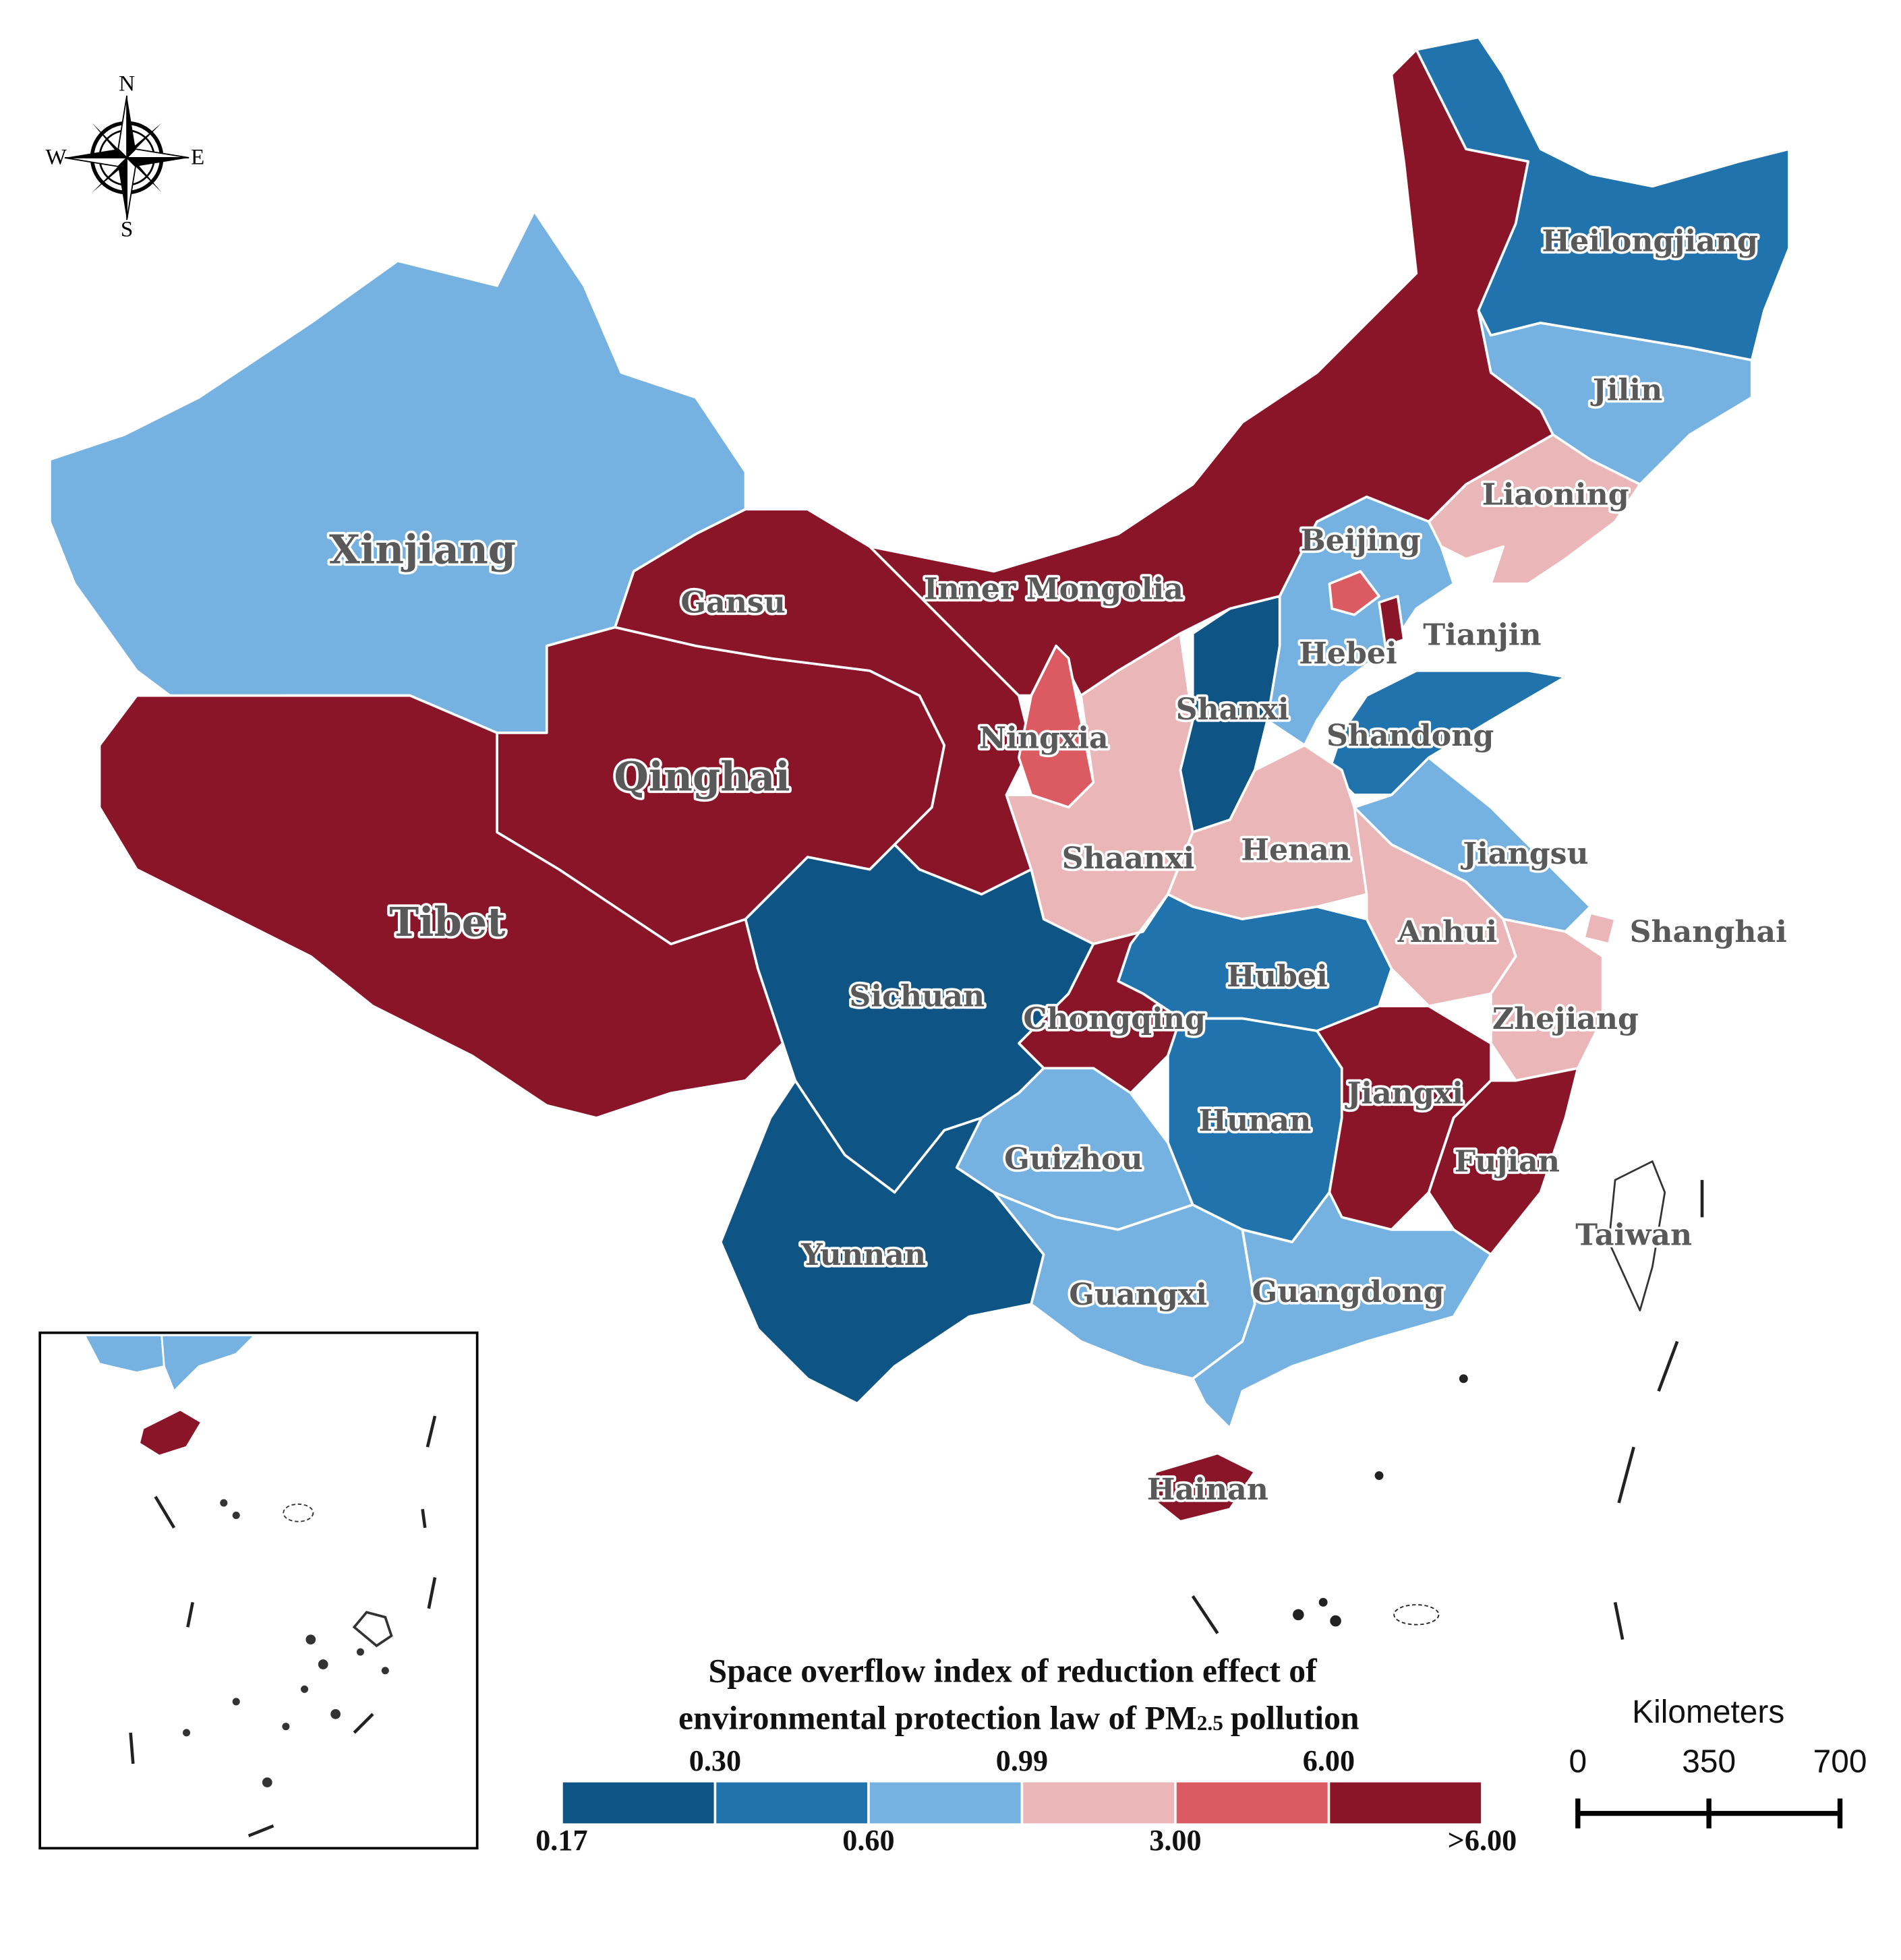  I want to click on province-label: Sichuan, so click(917, 996).